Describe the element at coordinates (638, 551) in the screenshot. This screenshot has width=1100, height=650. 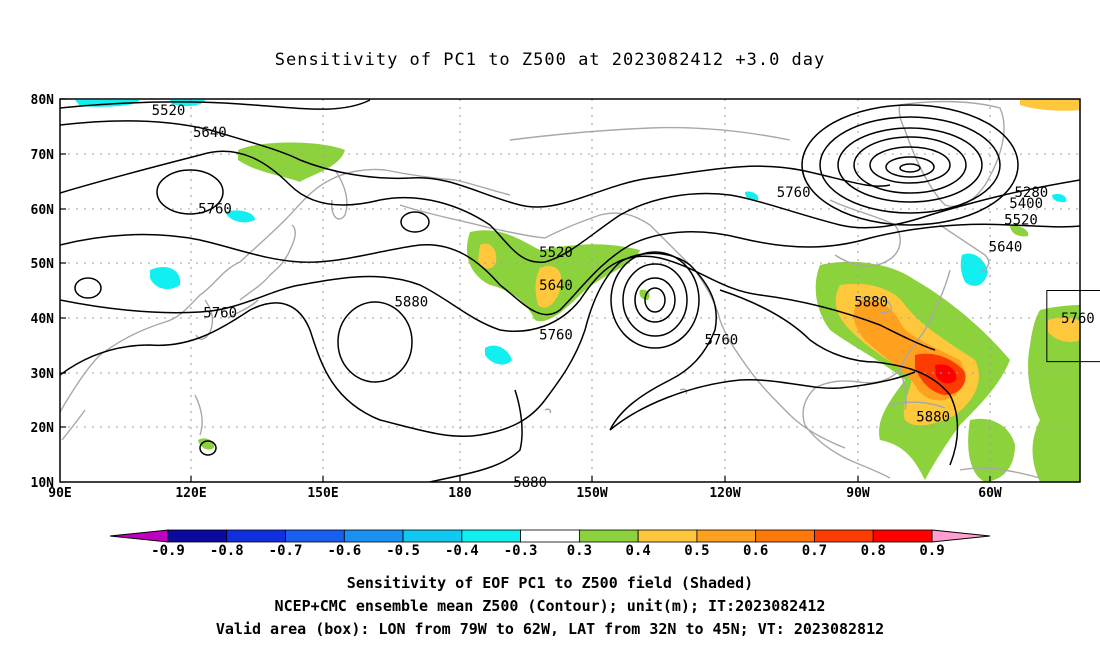
I see `colorbar-tick-label: 0.4` at that location.